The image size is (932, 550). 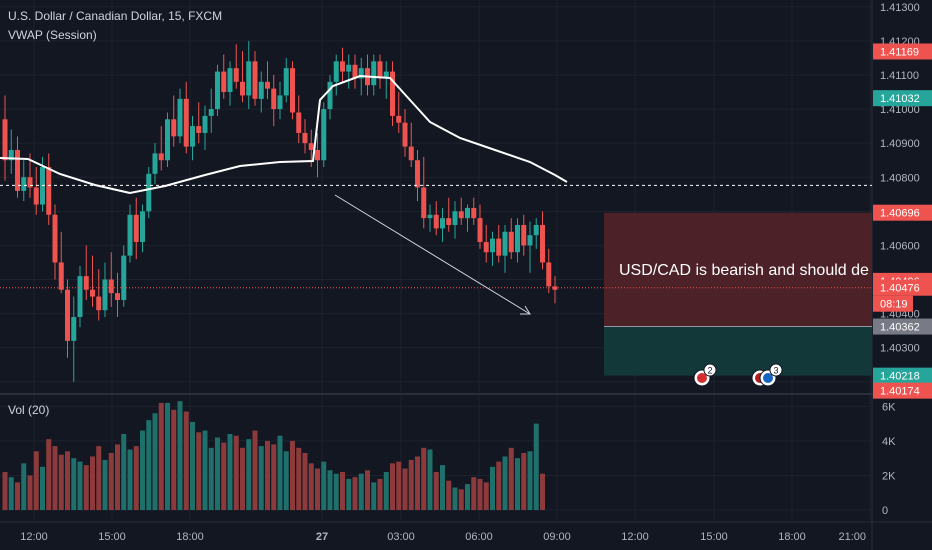 I want to click on price-label: 1.40218, so click(x=902, y=375).